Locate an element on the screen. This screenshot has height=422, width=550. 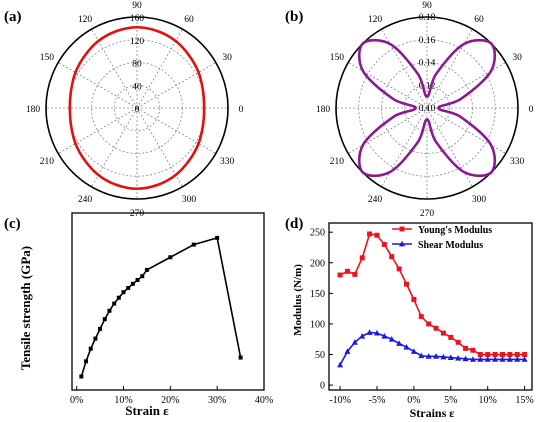
polar-b-angle-label: 330 is located at coordinates (517, 162).